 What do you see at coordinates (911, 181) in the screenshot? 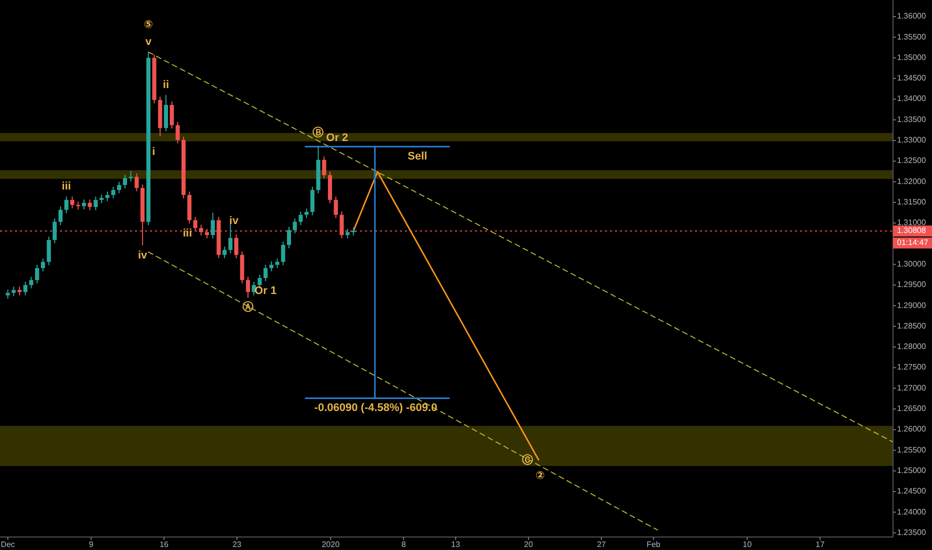
I see `y-tick-label: 1.32000` at bounding box center [911, 181].